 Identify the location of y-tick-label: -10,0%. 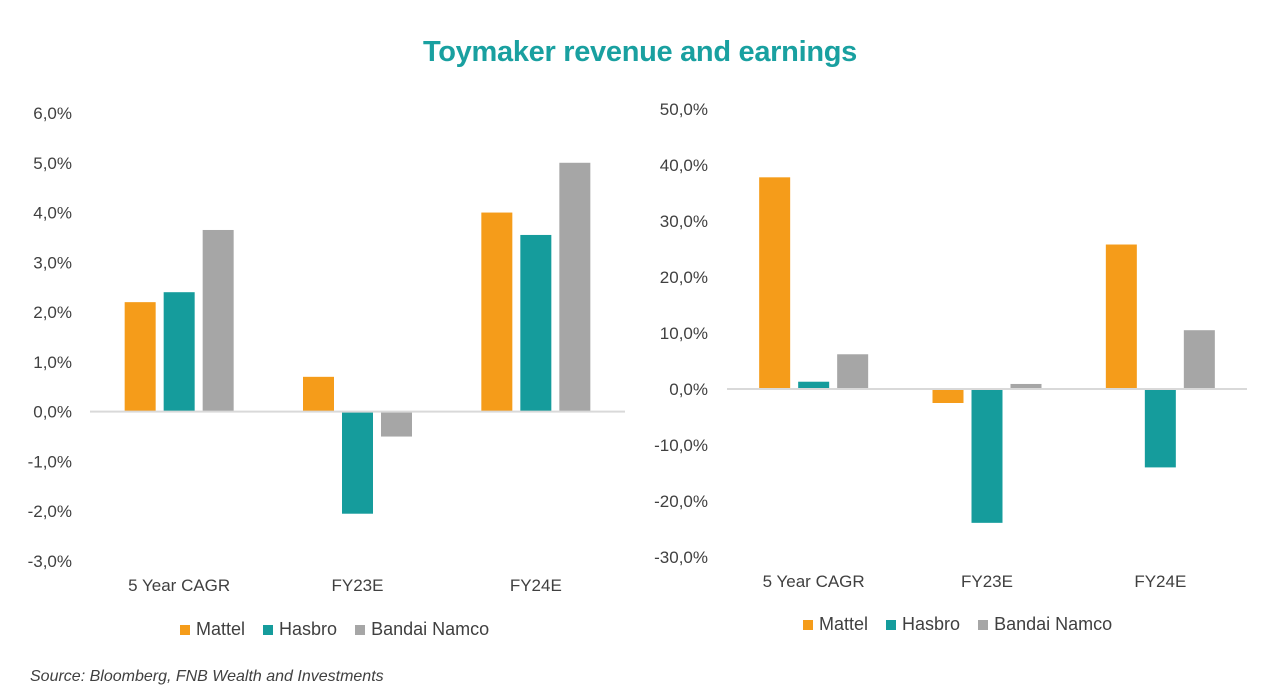
(681, 445).